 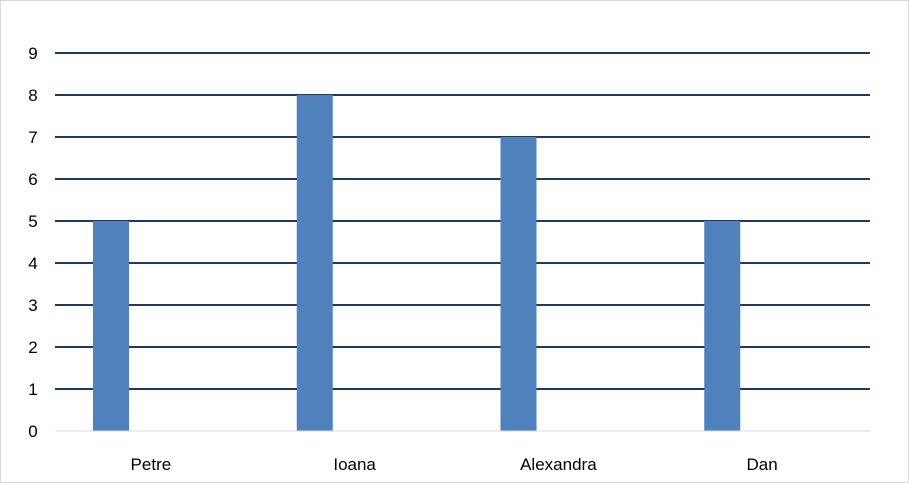 What do you see at coordinates (32, 305) in the screenshot?
I see `y-tick-label-3: 3` at bounding box center [32, 305].